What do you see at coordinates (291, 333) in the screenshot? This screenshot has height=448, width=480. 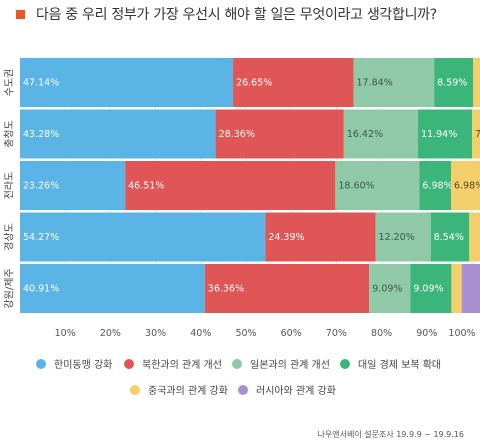 I see `x-tick-label: 60%` at bounding box center [291, 333].